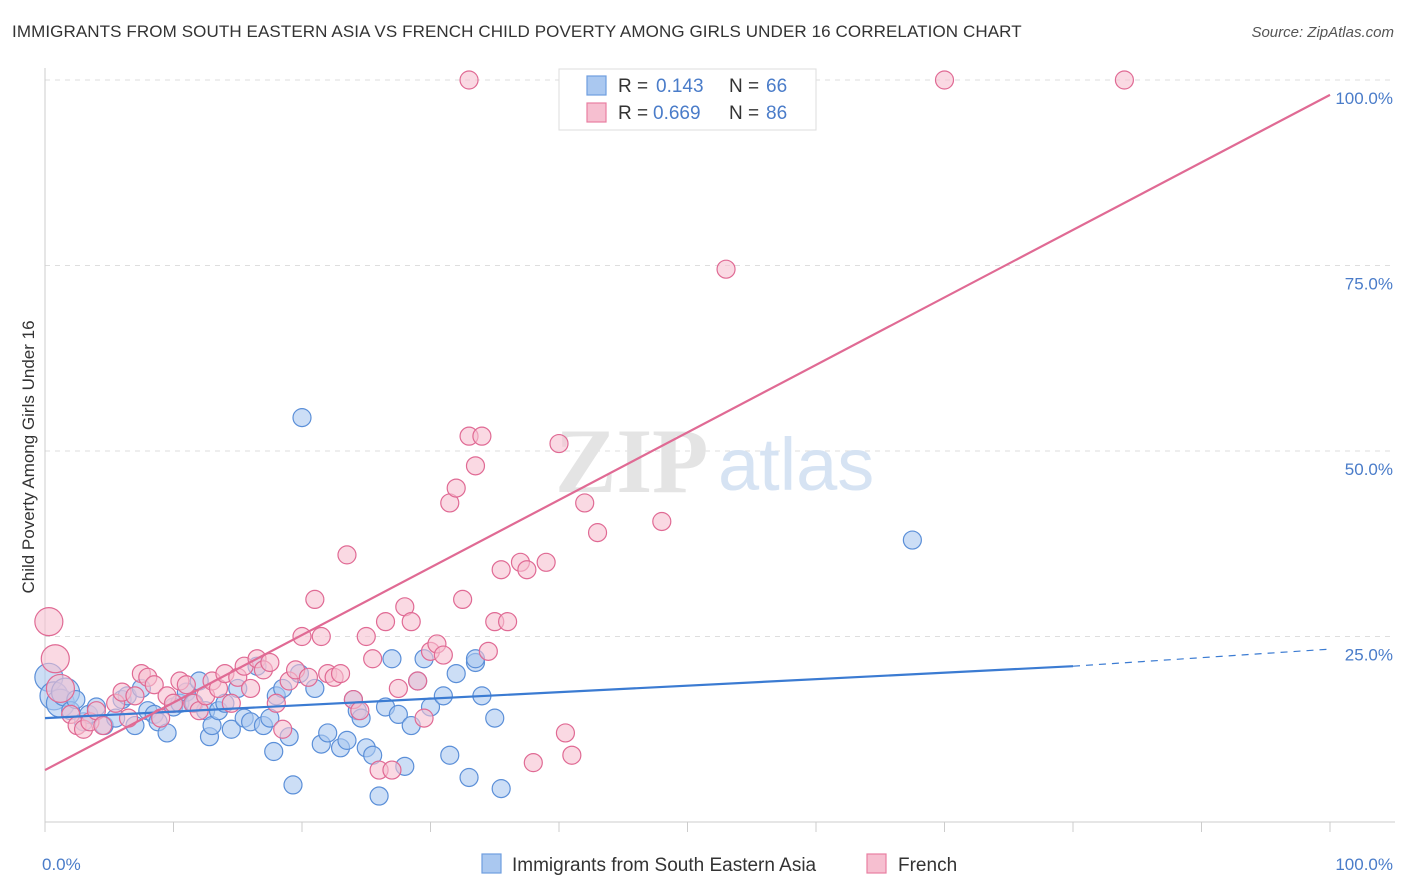 This screenshot has height=892, width=1406. What do you see at coordinates (559, 692) in the screenshot?
I see `immigrants-trend-line` at bounding box center [559, 692].